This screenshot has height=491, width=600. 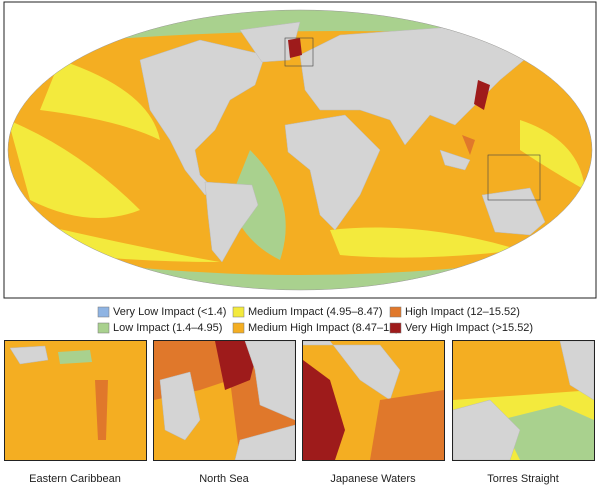 What do you see at coordinates (332, 172) in the screenshot?
I see `africa` at bounding box center [332, 172].